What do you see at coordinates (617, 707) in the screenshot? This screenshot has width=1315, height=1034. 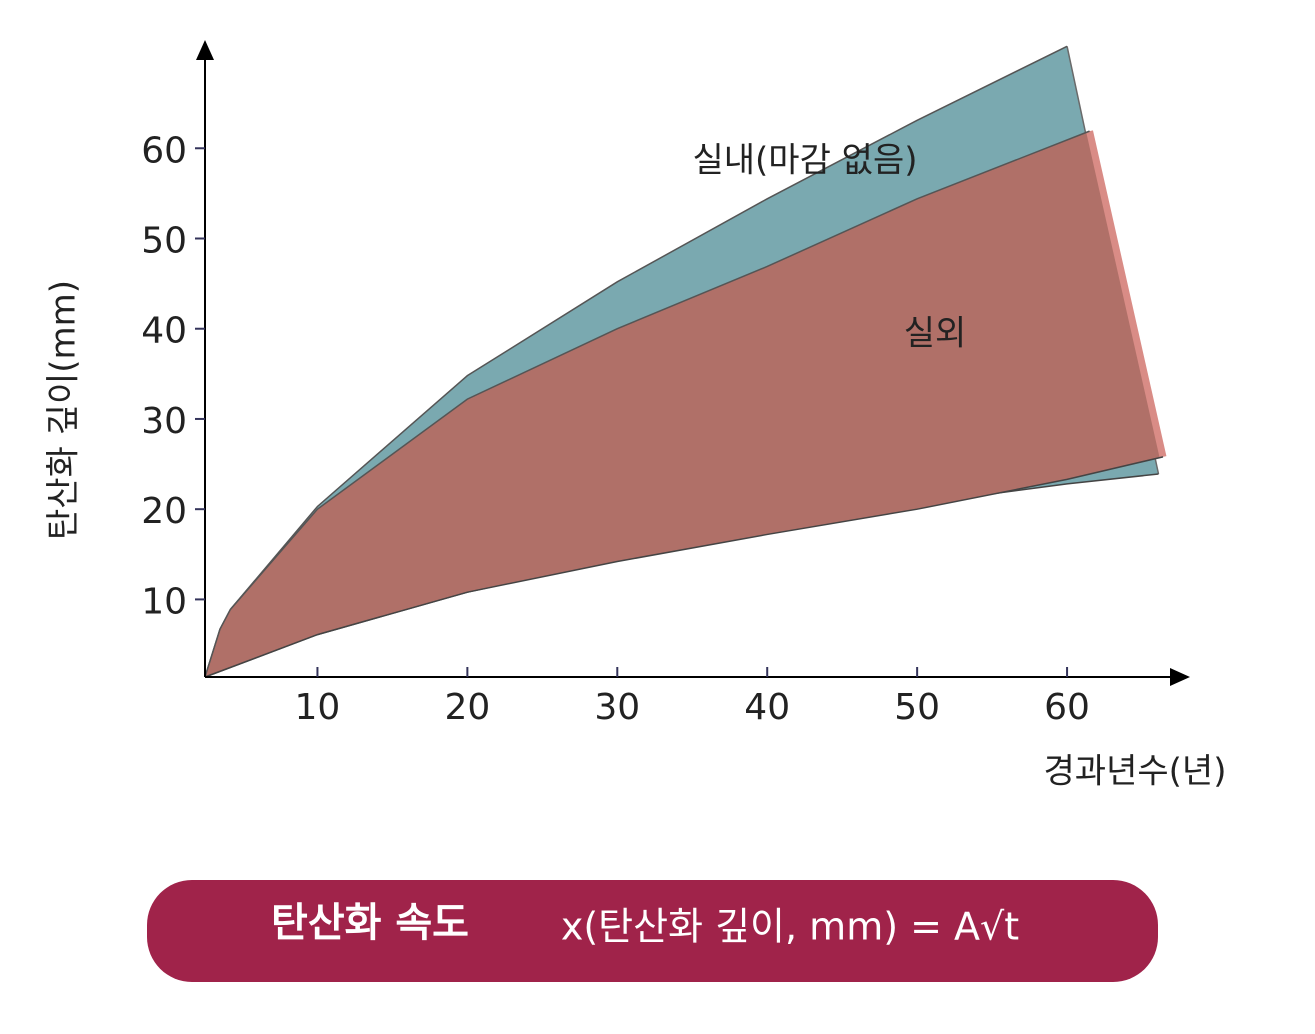 I see `x-tick-label: 30` at bounding box center [617, 707].